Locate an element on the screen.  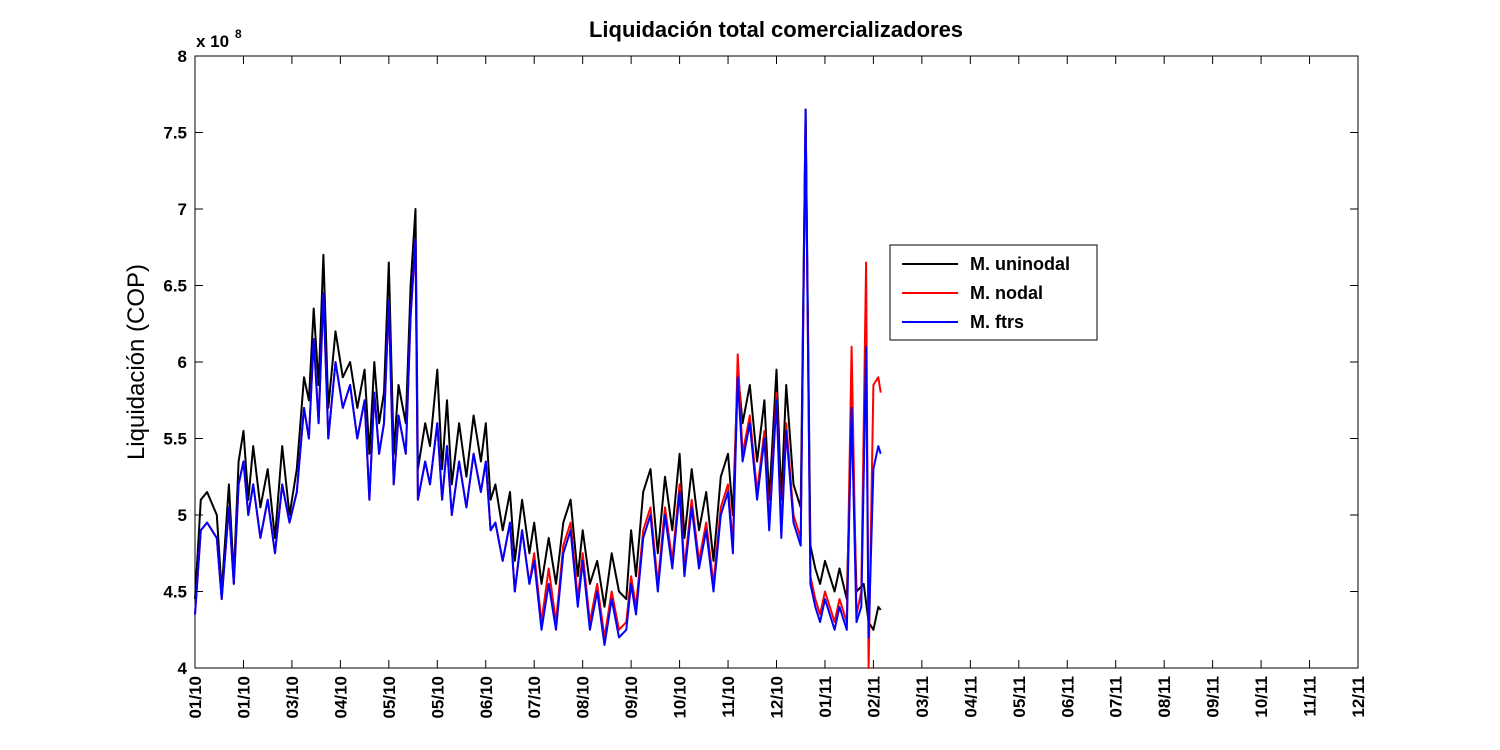
x-tick-label: 03/11 is located at coordinates (922, 697).